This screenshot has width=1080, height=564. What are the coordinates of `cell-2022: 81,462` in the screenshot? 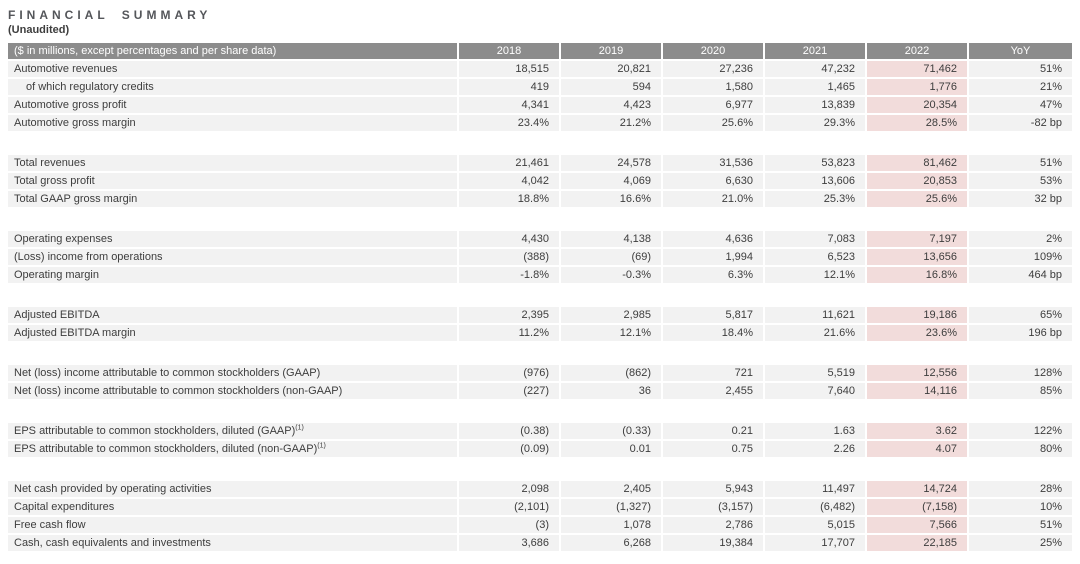 It's located at (918, 164).